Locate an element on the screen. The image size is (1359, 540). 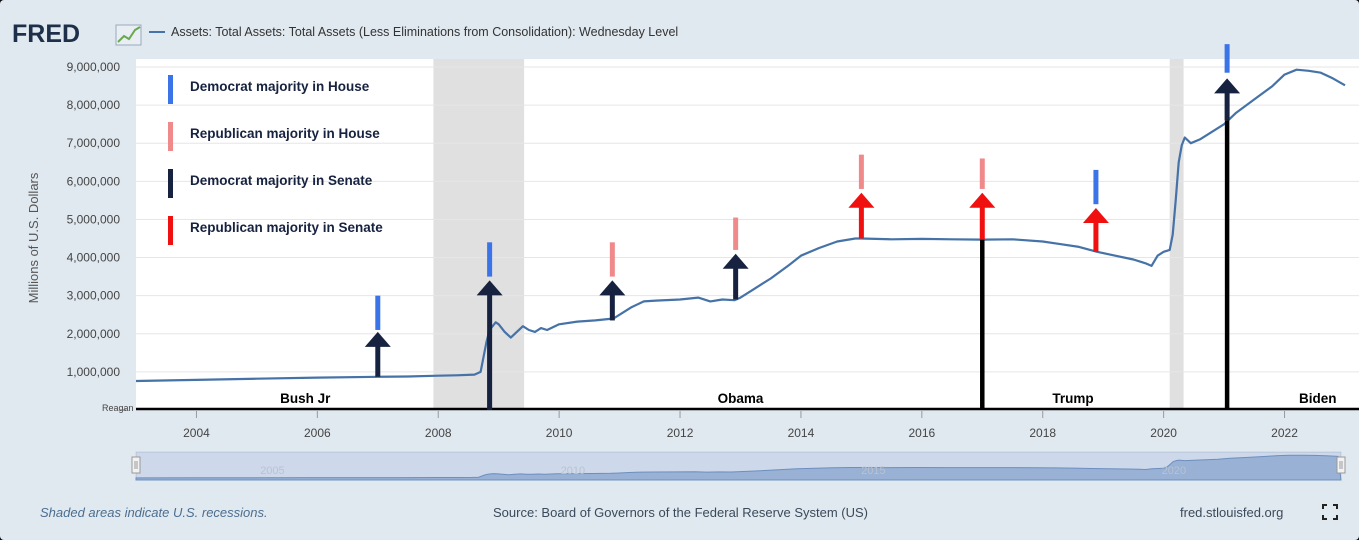
site-link: fred.stlouisfed.org is located at coordinates (1232, 512).